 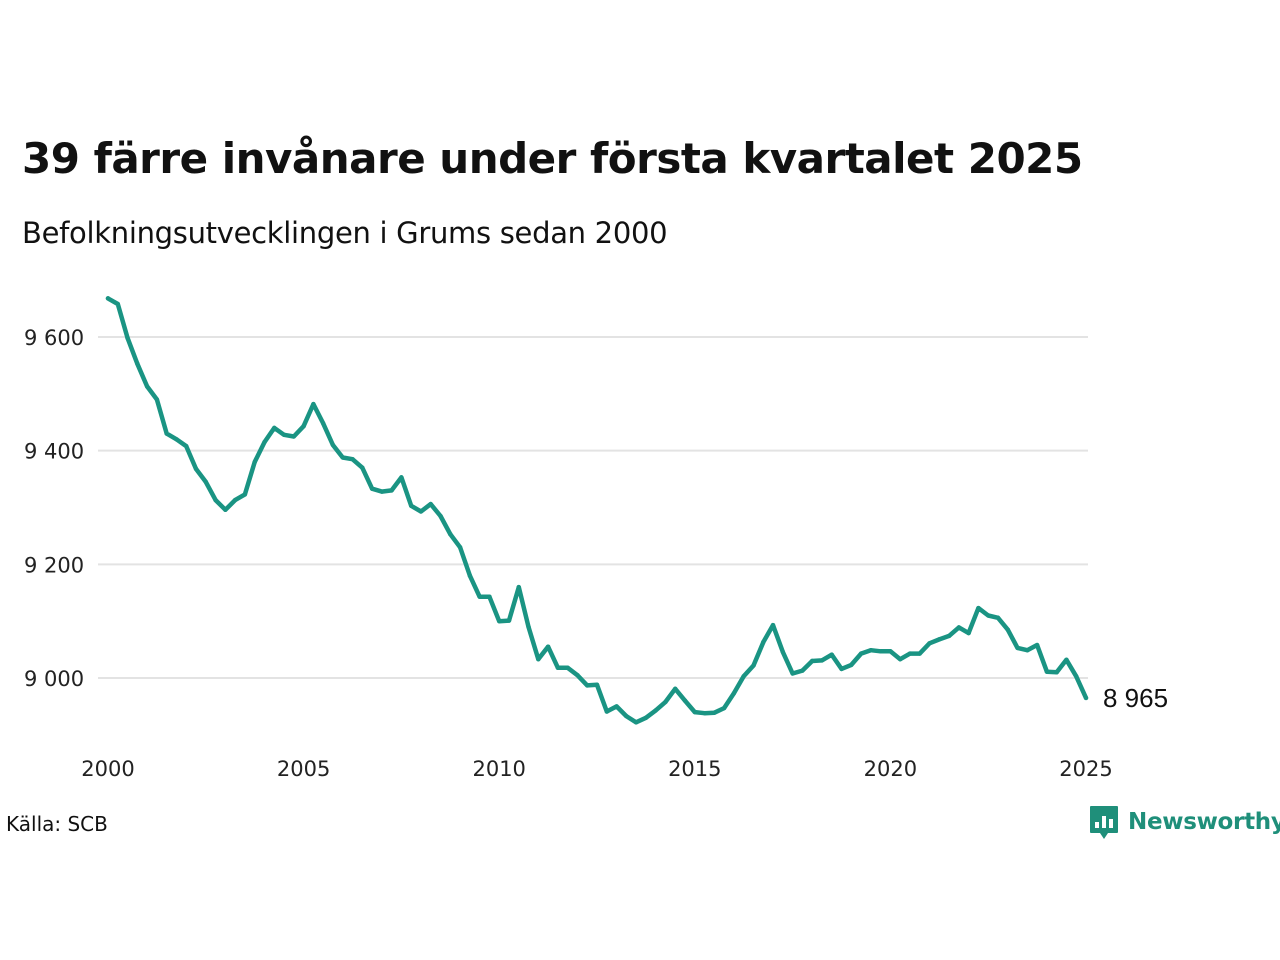 What do you see at coordinates (54, 679) in the screenshot?
I see `y-tick-label: 9 000` at bounding box center [54, 679].